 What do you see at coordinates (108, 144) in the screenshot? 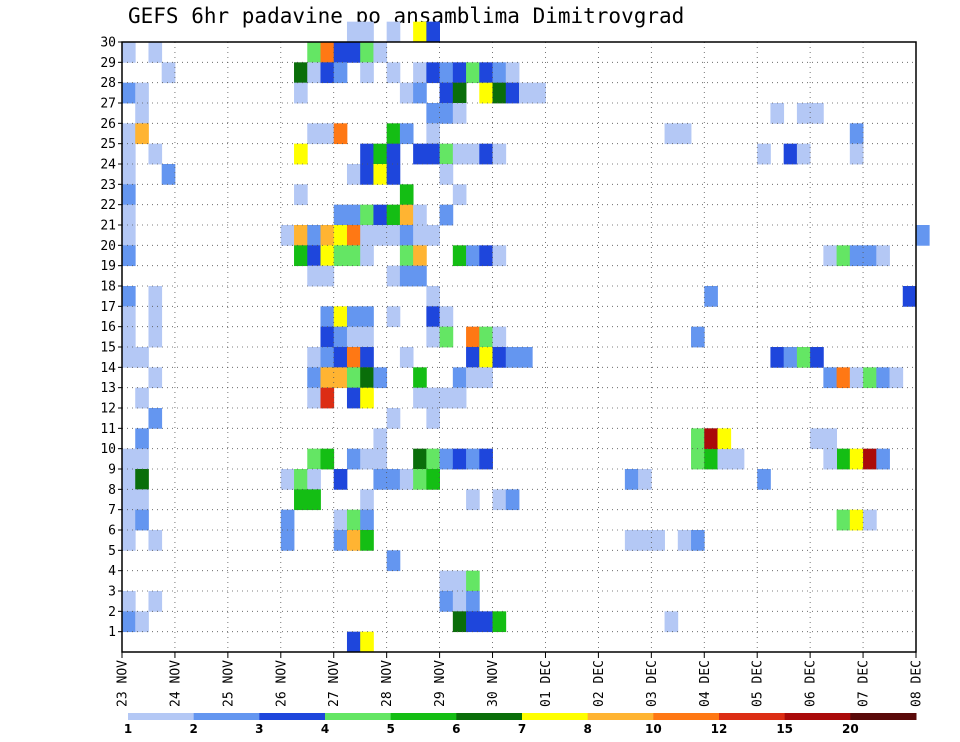
I see `y-tick-label: 25` at bounding box center [108, 144].